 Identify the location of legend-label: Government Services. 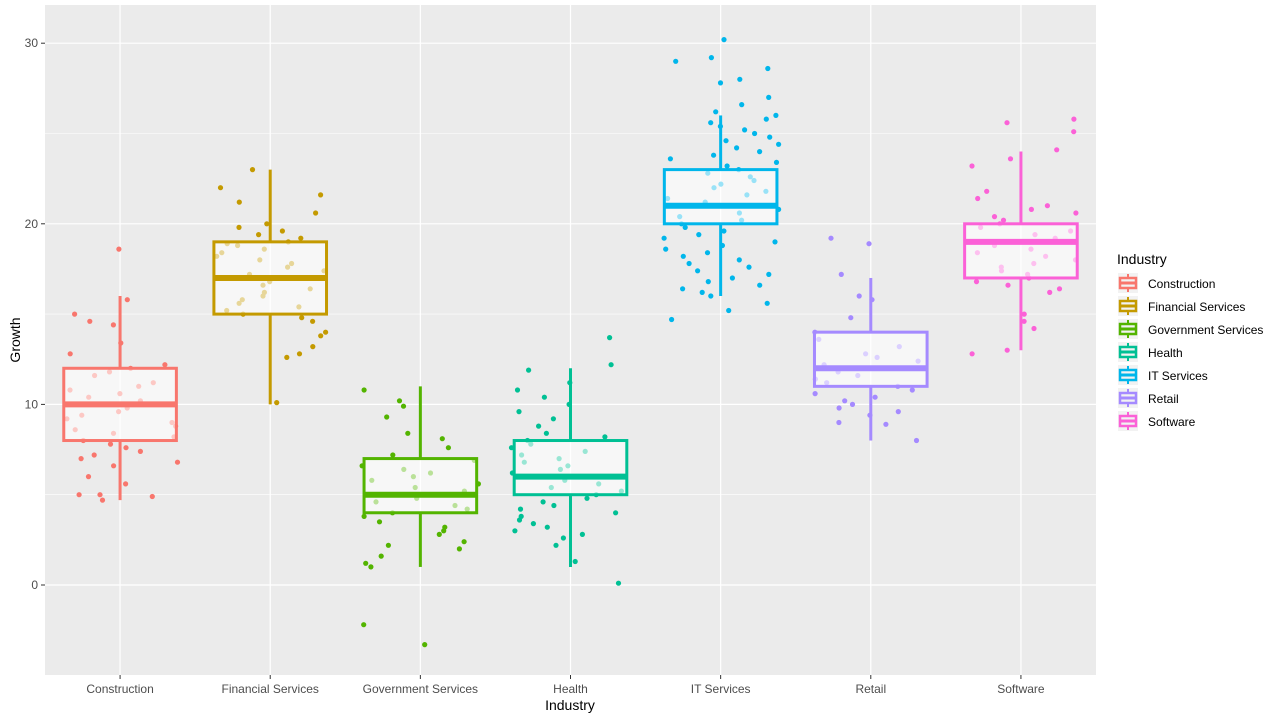
(1205, 330).